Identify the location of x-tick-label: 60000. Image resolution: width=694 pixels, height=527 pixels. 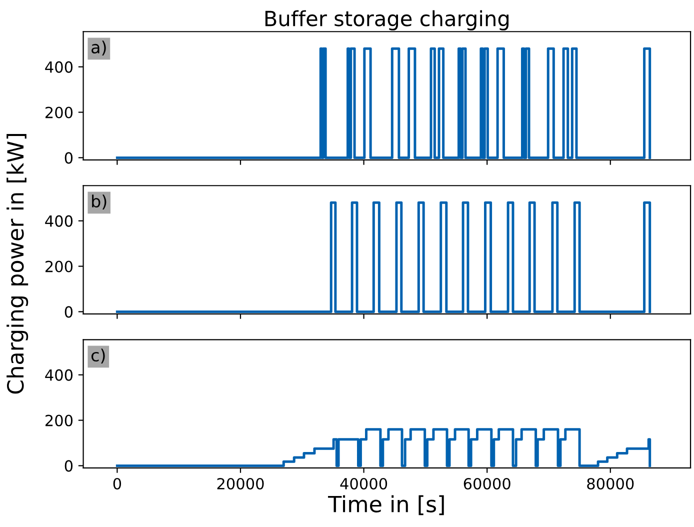
(487, 484).